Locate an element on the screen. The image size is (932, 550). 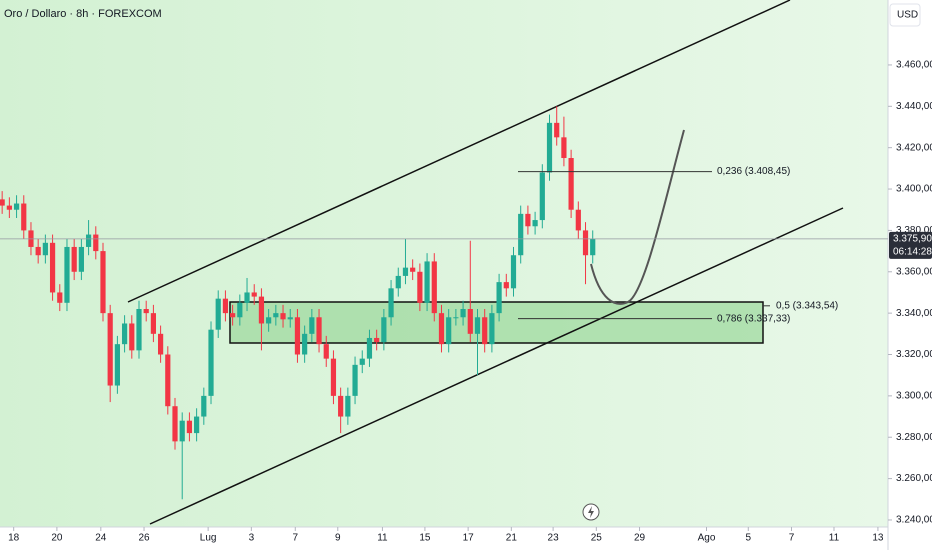
x-tick-label: 29 is located at coordinates (640, 538).